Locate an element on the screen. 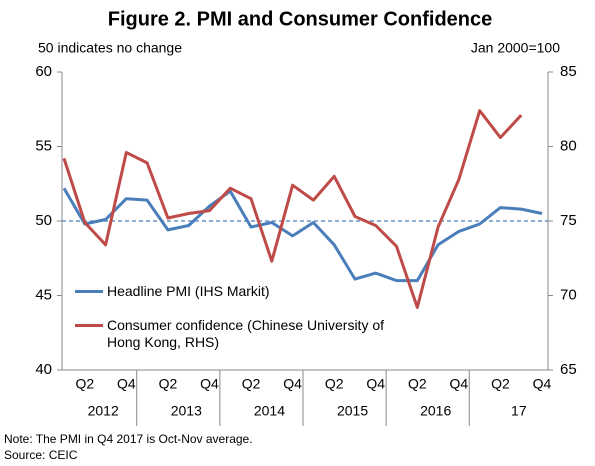  y2-tick-label: 80 is located at coordinates (568, 145).